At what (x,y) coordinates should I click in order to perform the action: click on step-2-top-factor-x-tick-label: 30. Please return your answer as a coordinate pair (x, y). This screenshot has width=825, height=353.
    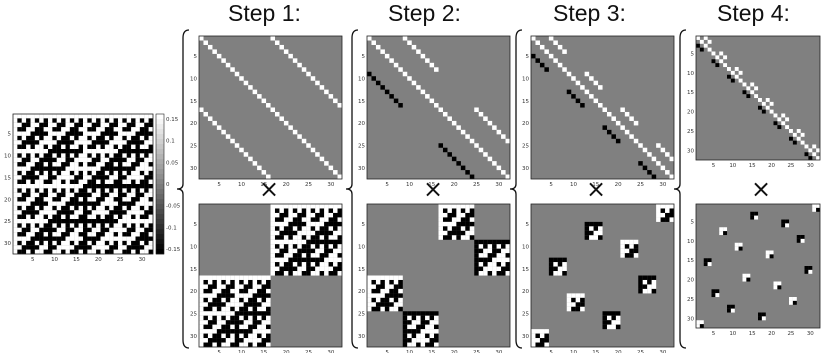
    Looking at the image, I should click on (498, 185).